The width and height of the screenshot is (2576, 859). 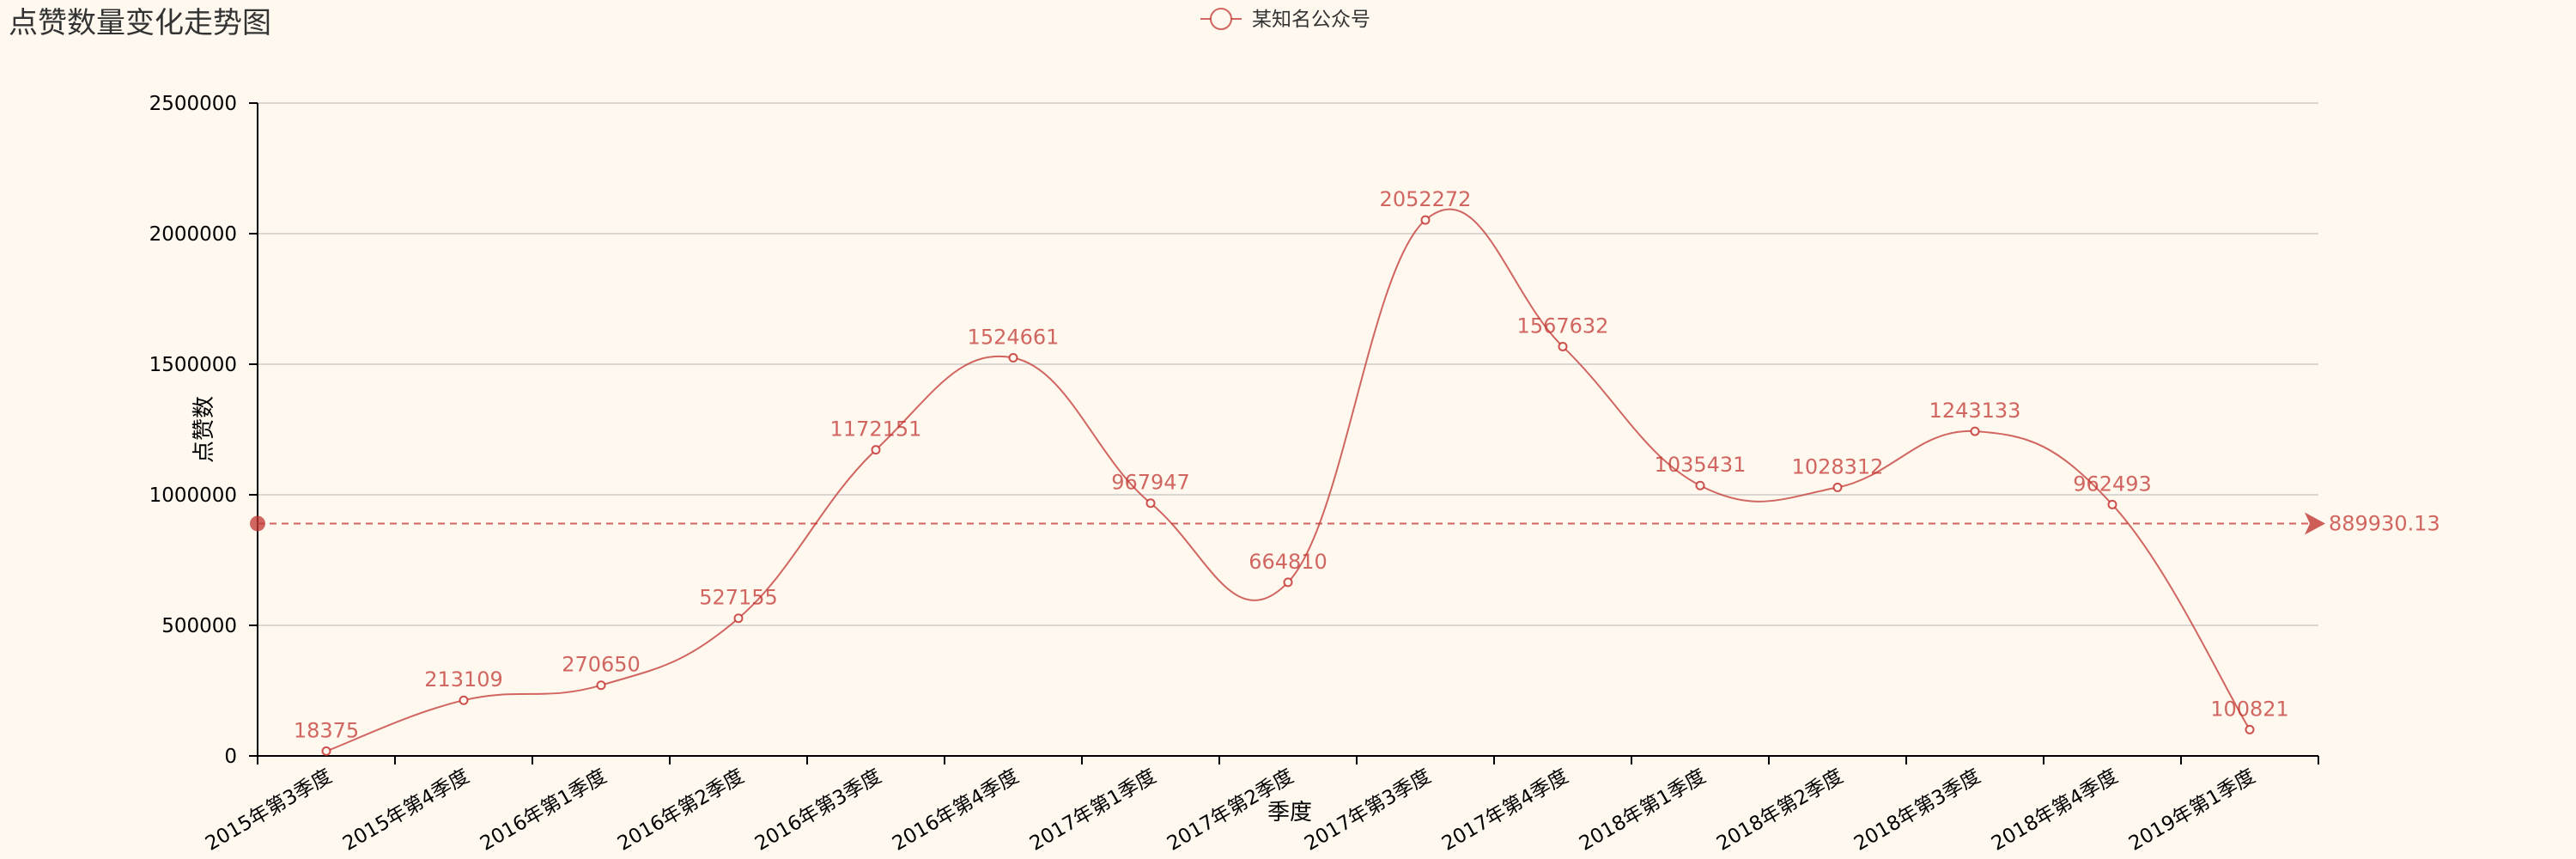 What do you see at coordinates (1838, 466) in the screenshot?
I see `data-label: 1028312` at bounding box center [1838, 466].